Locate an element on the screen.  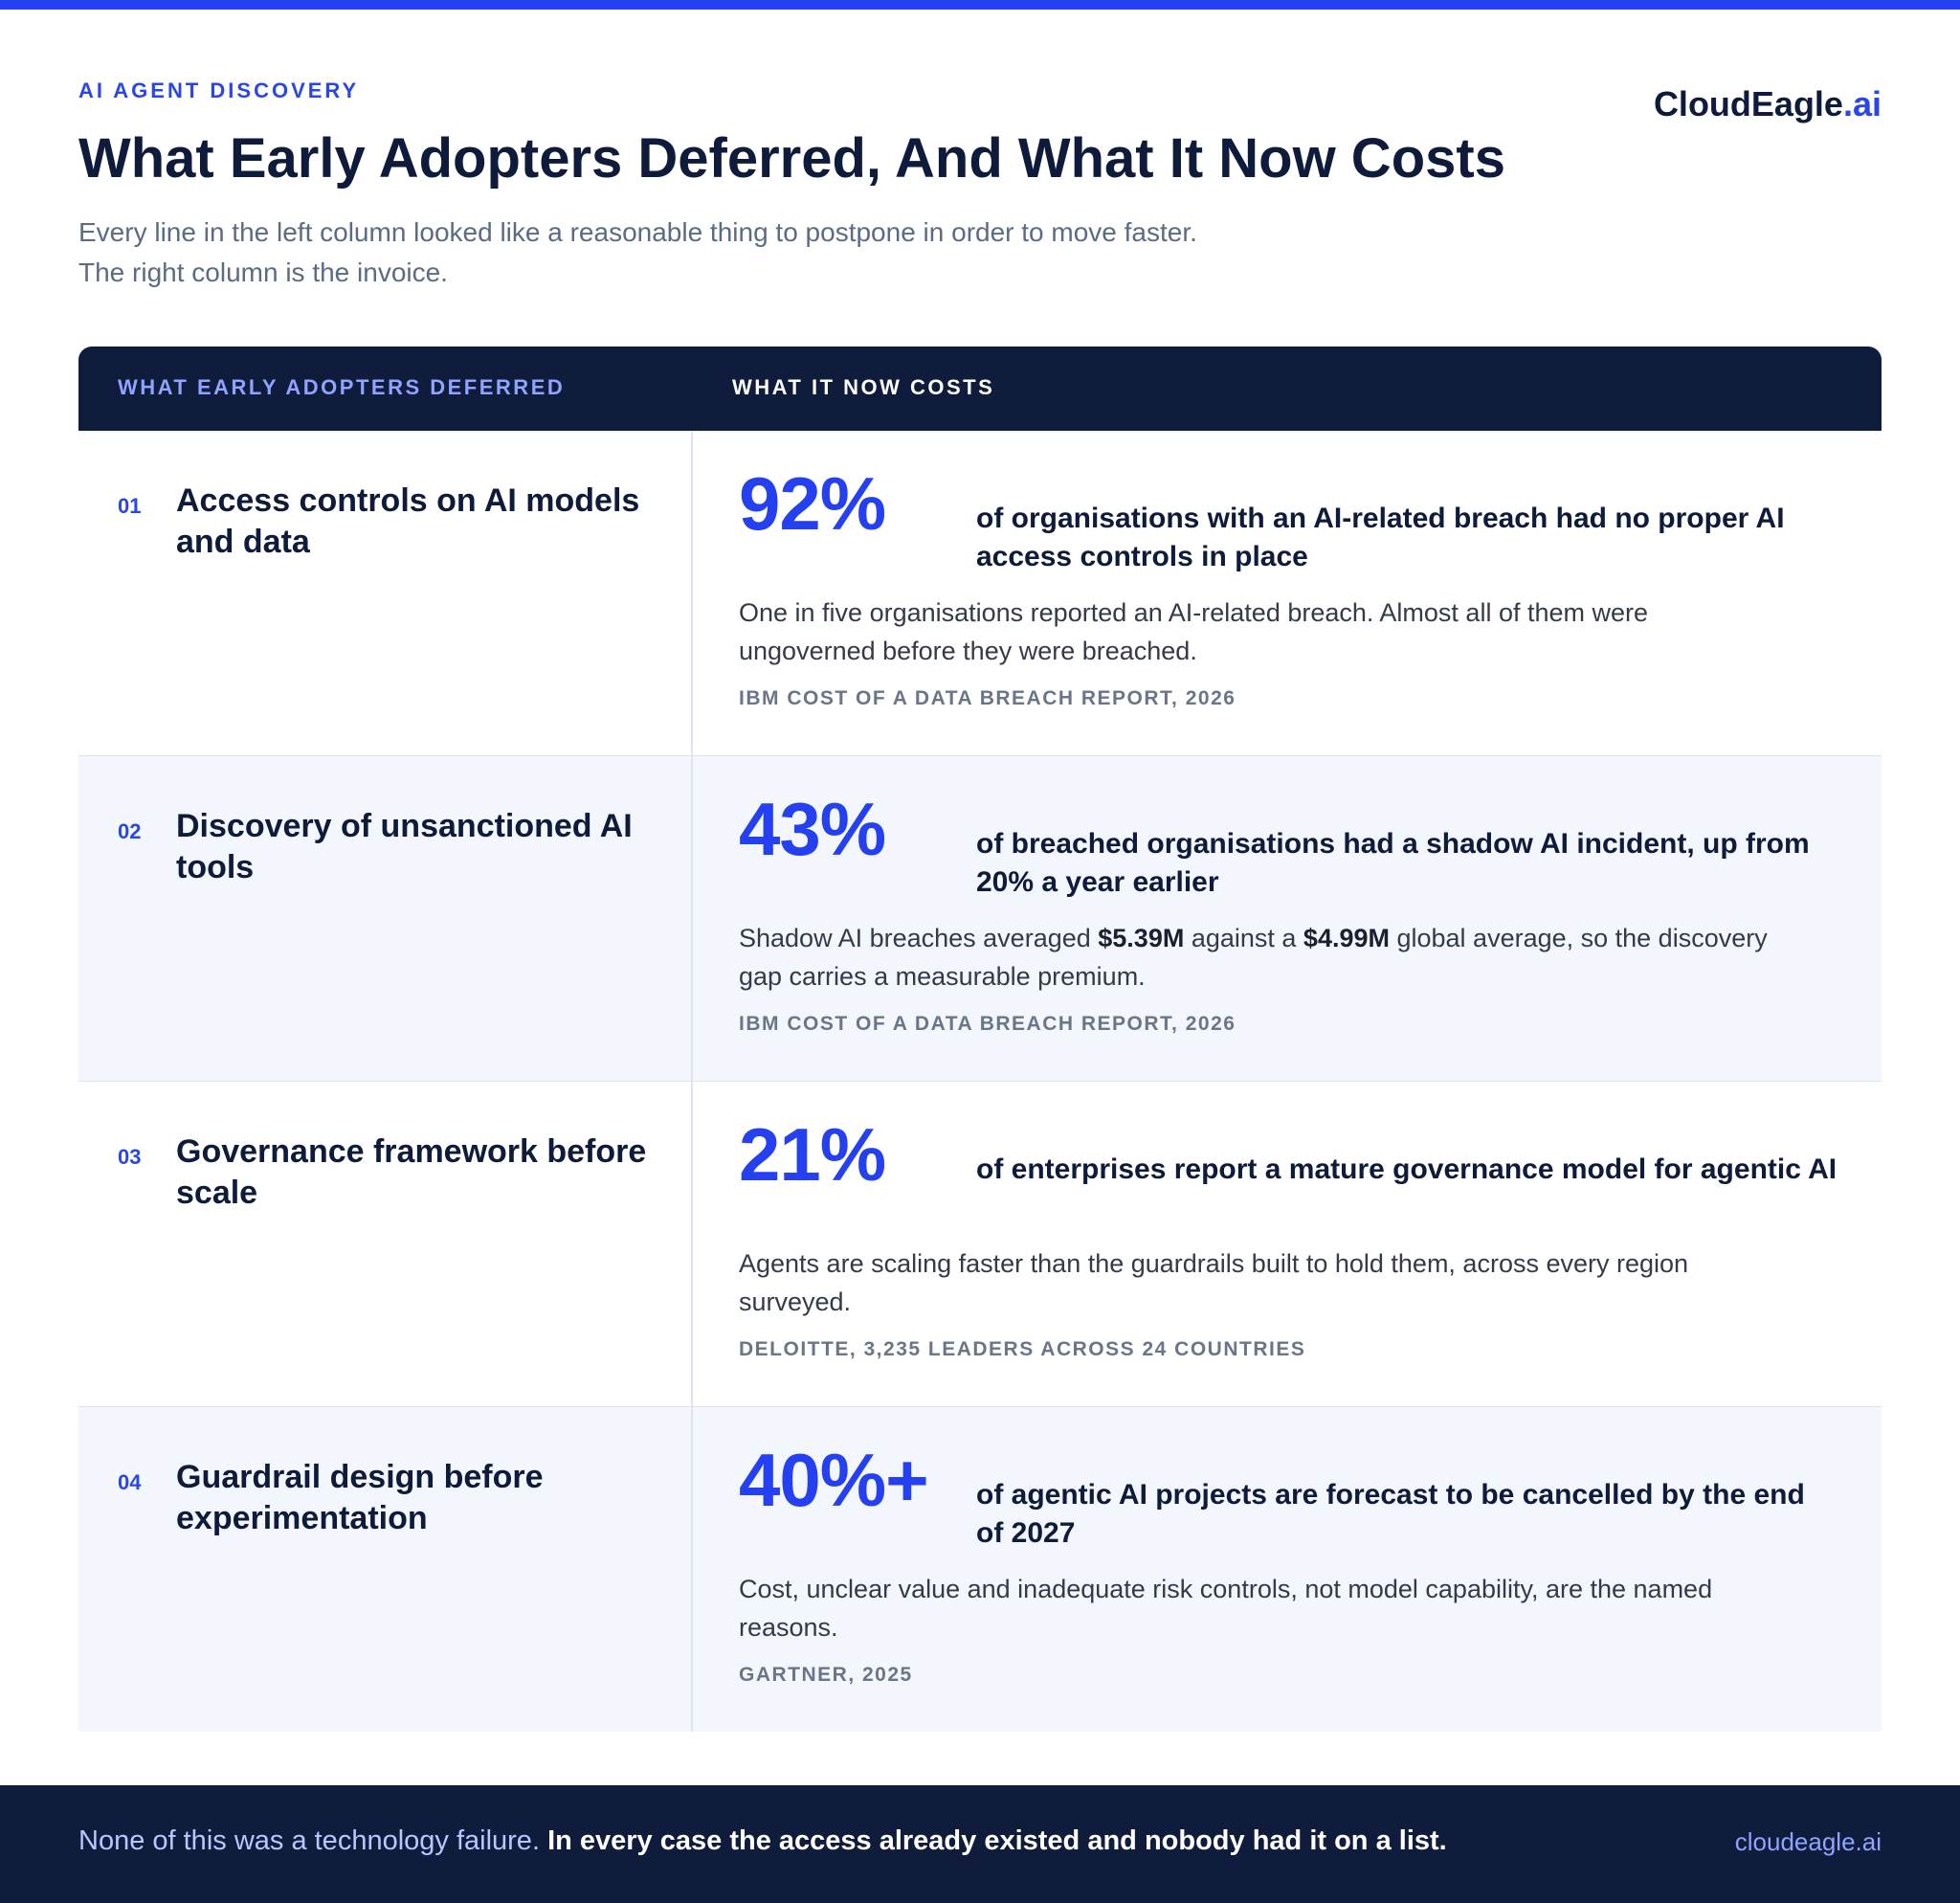
row-number: 04 is located at coordinates (130, 1482).